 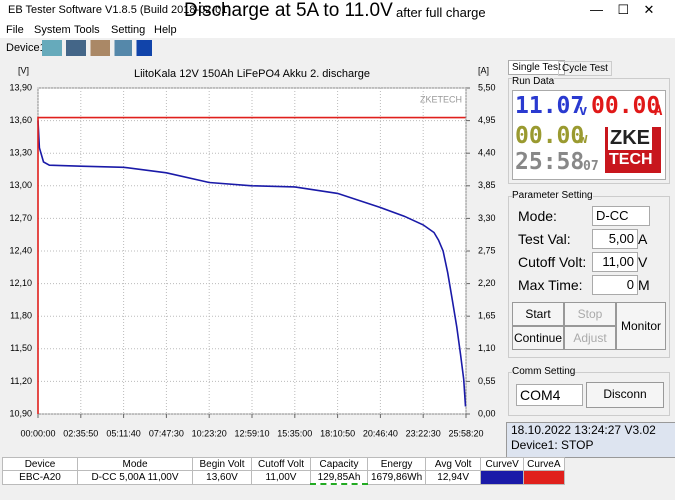 What do you see at coordinates (487, 185) in the screenshot?
I see `y2-tick-label: 3,85` at bounding box center [487, 185].